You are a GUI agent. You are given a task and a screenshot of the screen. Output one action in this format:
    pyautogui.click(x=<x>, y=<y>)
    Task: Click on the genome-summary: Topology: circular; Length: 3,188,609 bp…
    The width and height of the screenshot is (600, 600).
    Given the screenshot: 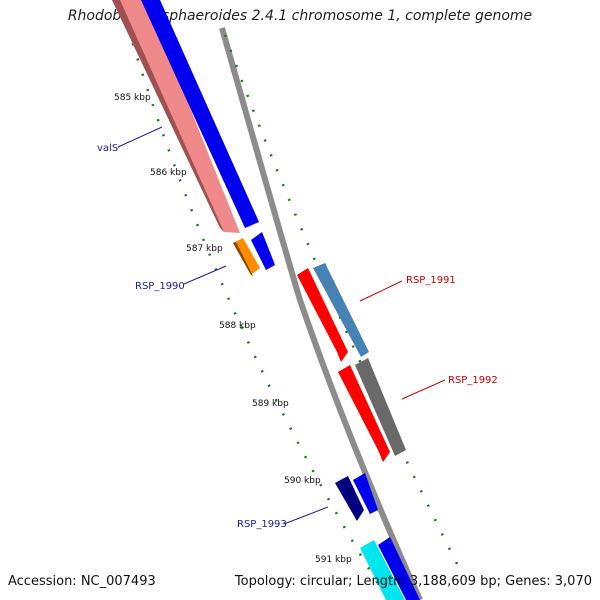 What is the action you would take?
    pyautogui.click(x=413, y=581)
    